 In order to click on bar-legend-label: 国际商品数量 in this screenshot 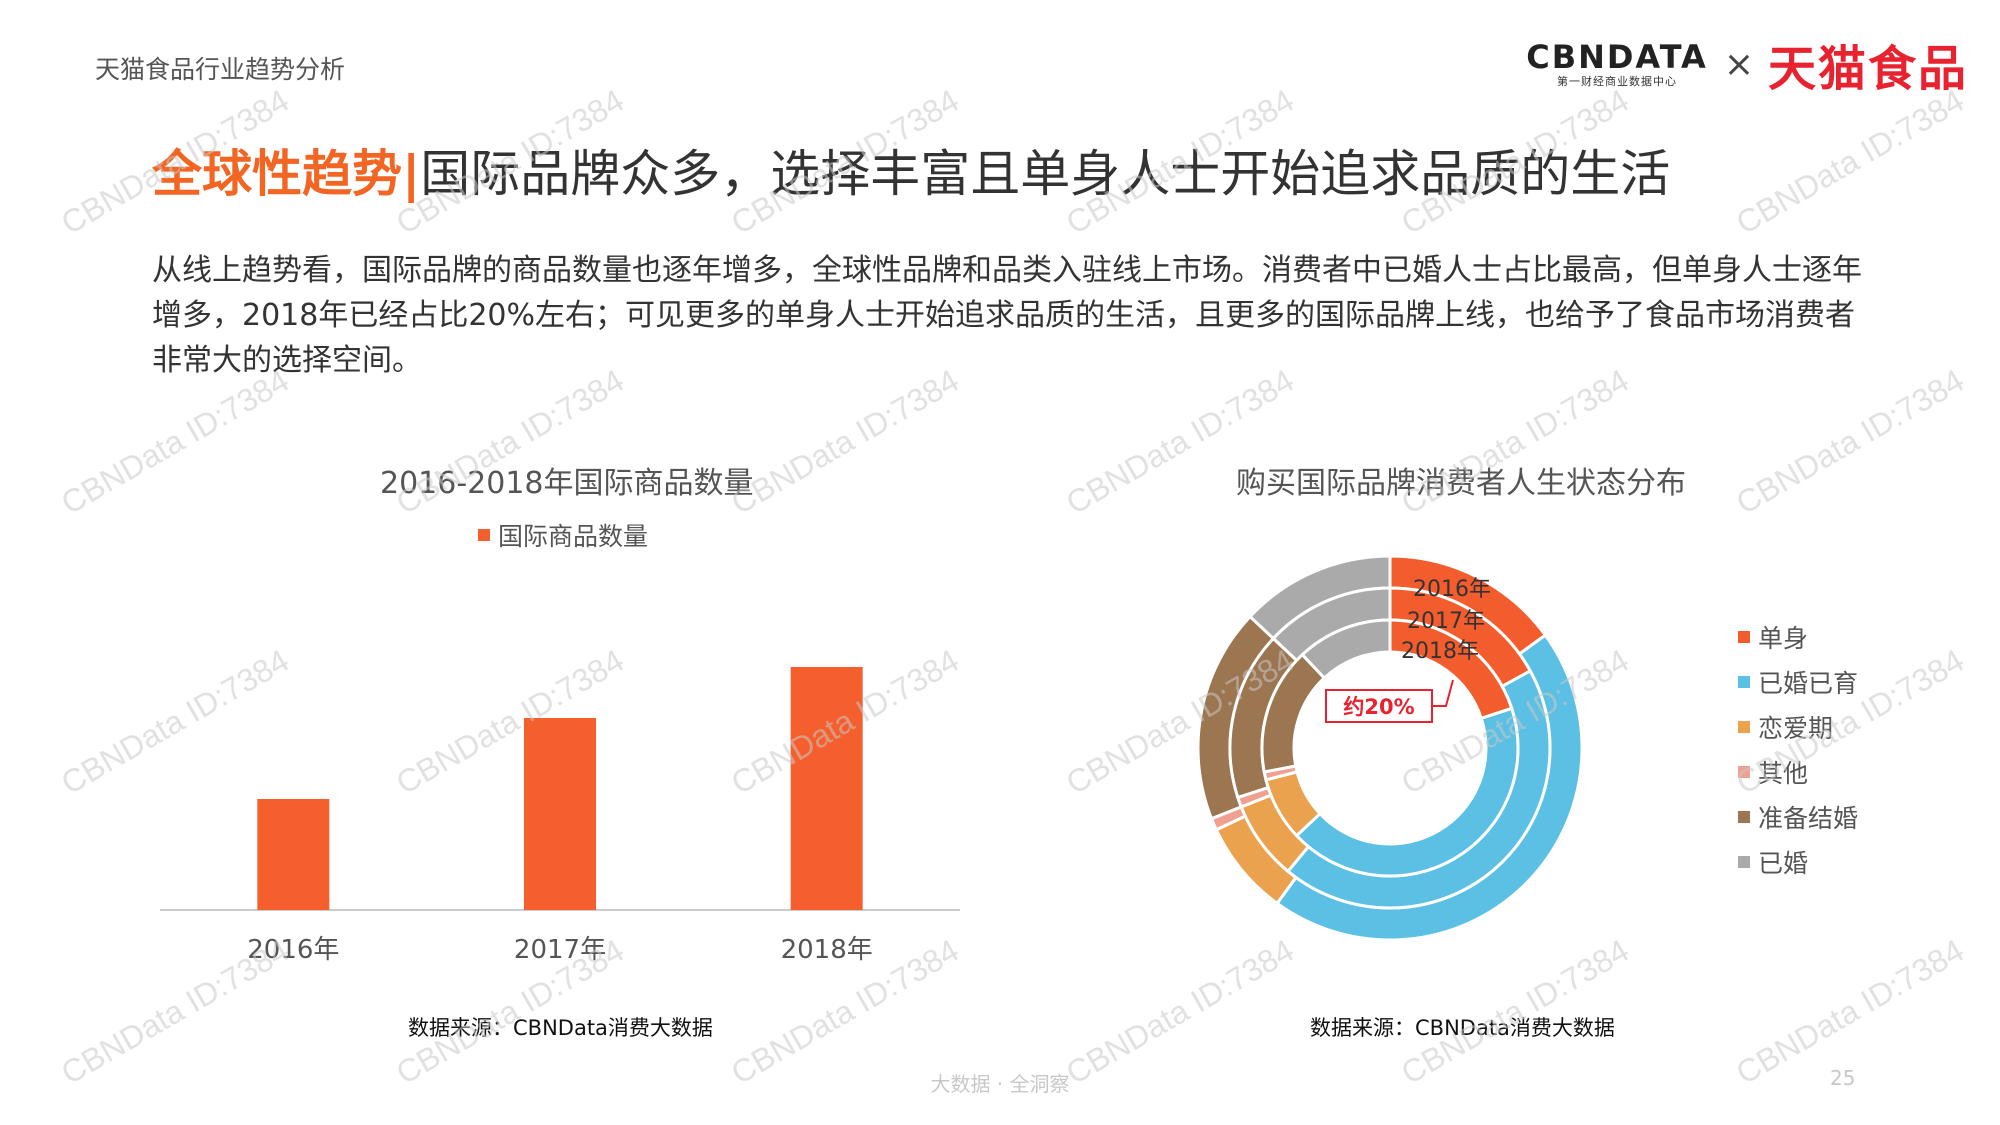, I will do `click(573, 536)`.